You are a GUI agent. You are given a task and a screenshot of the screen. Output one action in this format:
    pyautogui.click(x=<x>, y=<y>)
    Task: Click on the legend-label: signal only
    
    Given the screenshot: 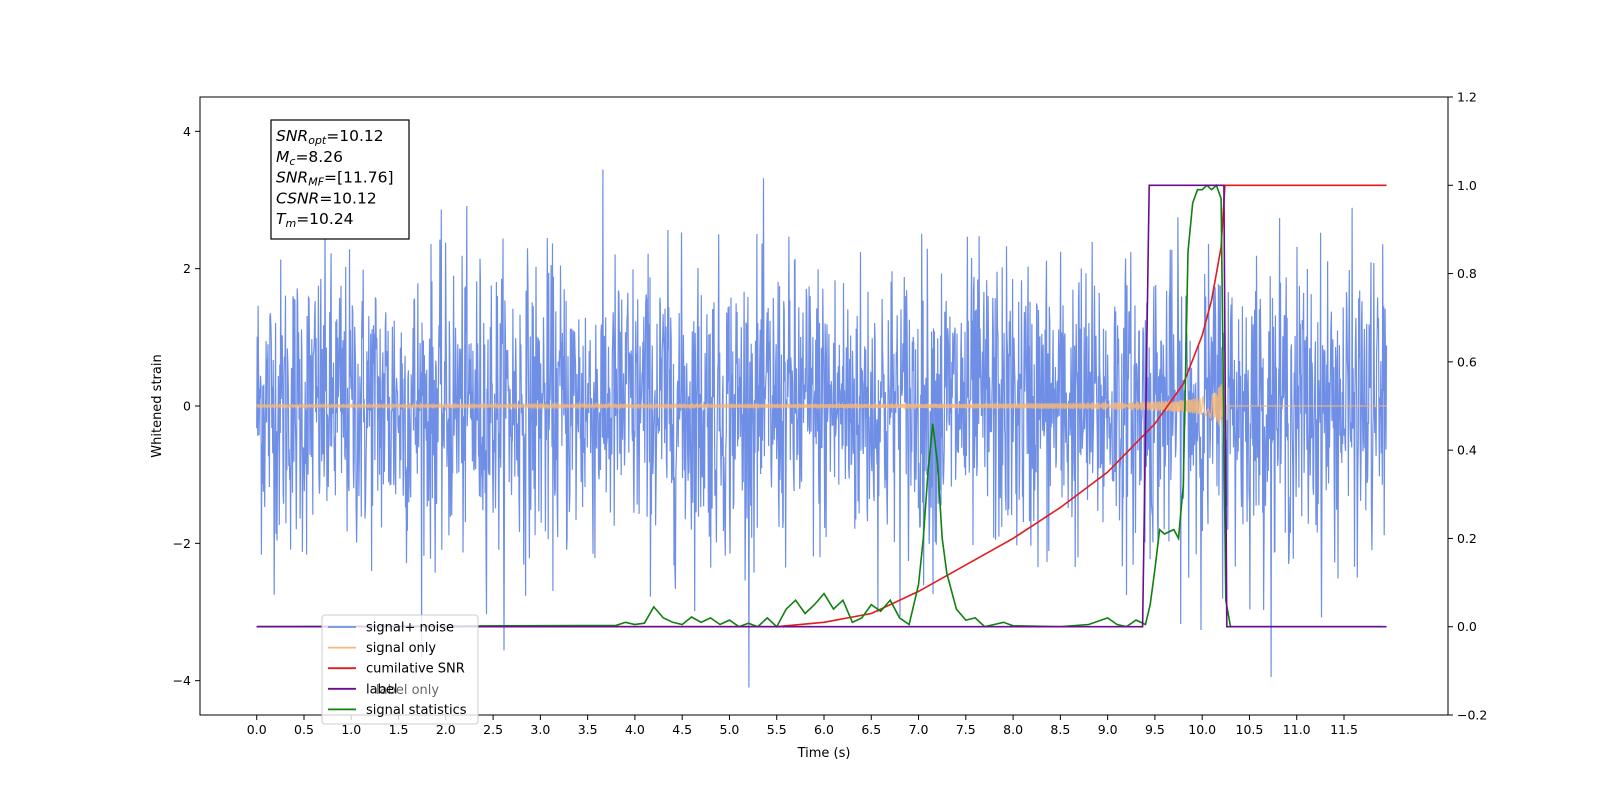 What is the action you would take?
    pyautogui.click(x=401, y=648)
    